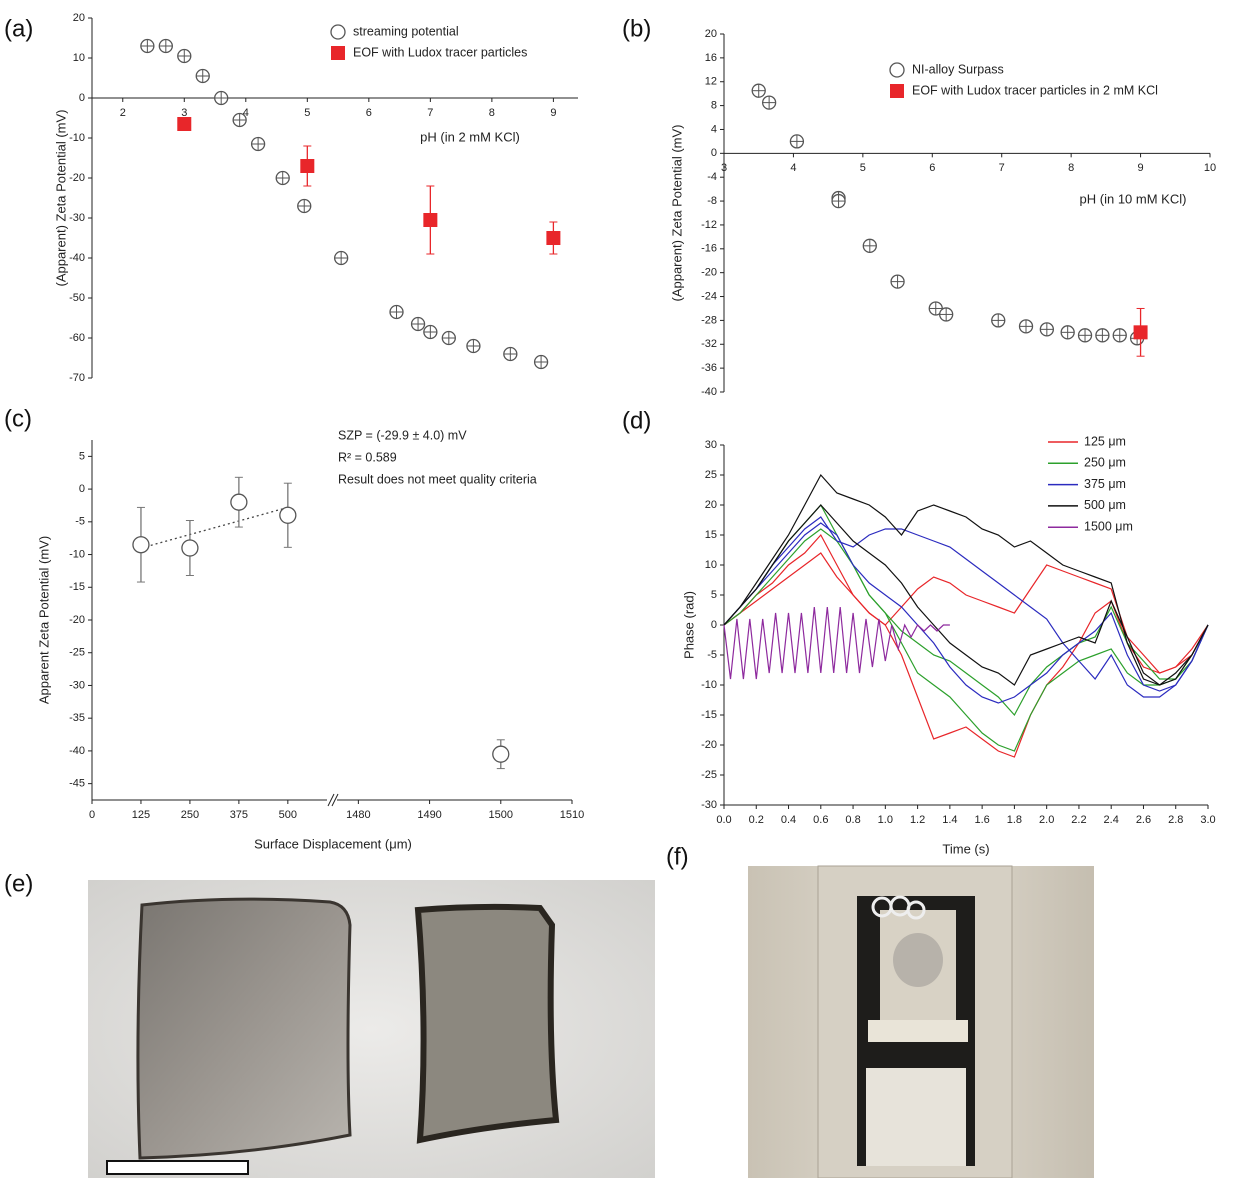 The image size is (1259, 1178). I want to click on x-tick-label: 3.0, so click(1207, 820).